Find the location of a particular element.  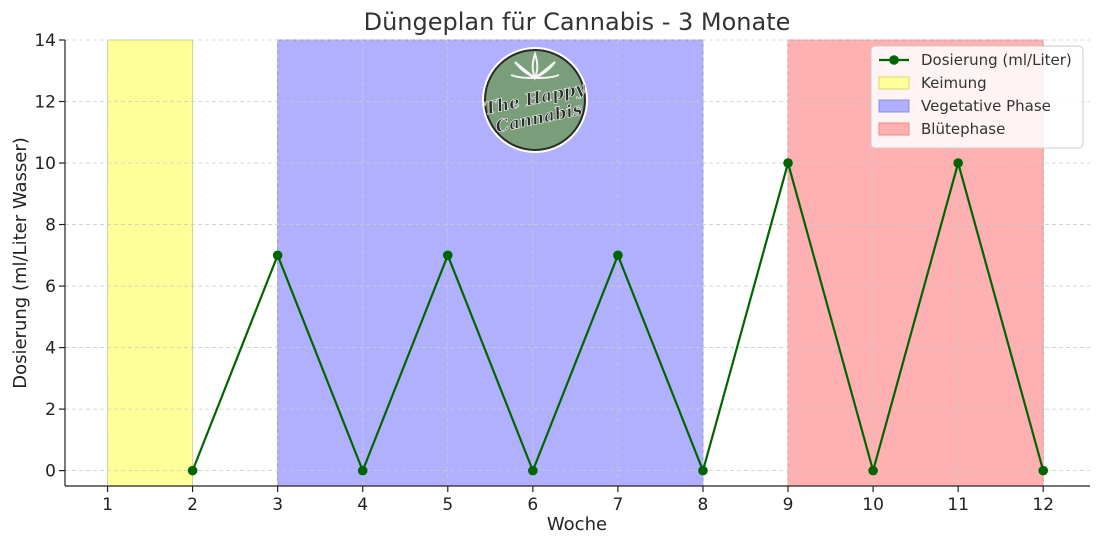

x-tick-label: 4 is located at coordinates (362, 505).